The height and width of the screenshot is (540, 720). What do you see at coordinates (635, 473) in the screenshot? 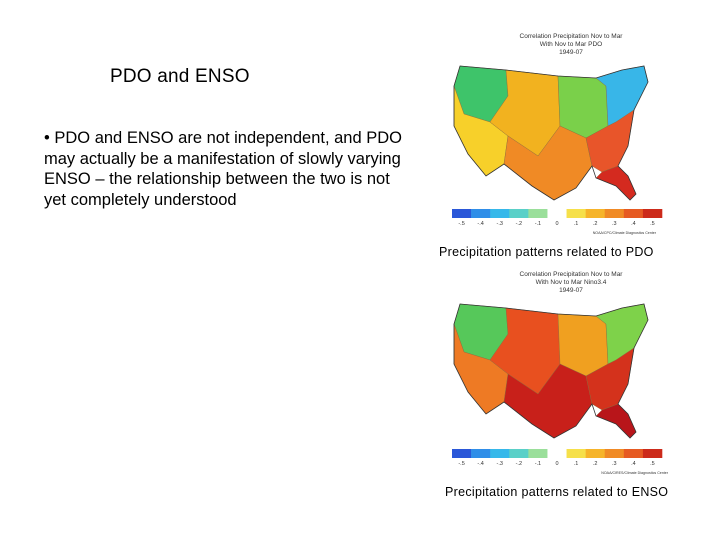
I see `enso-map-credit: NOAA/CIRES/Climate Diagnostics Center` at bounding box center [635, 473].